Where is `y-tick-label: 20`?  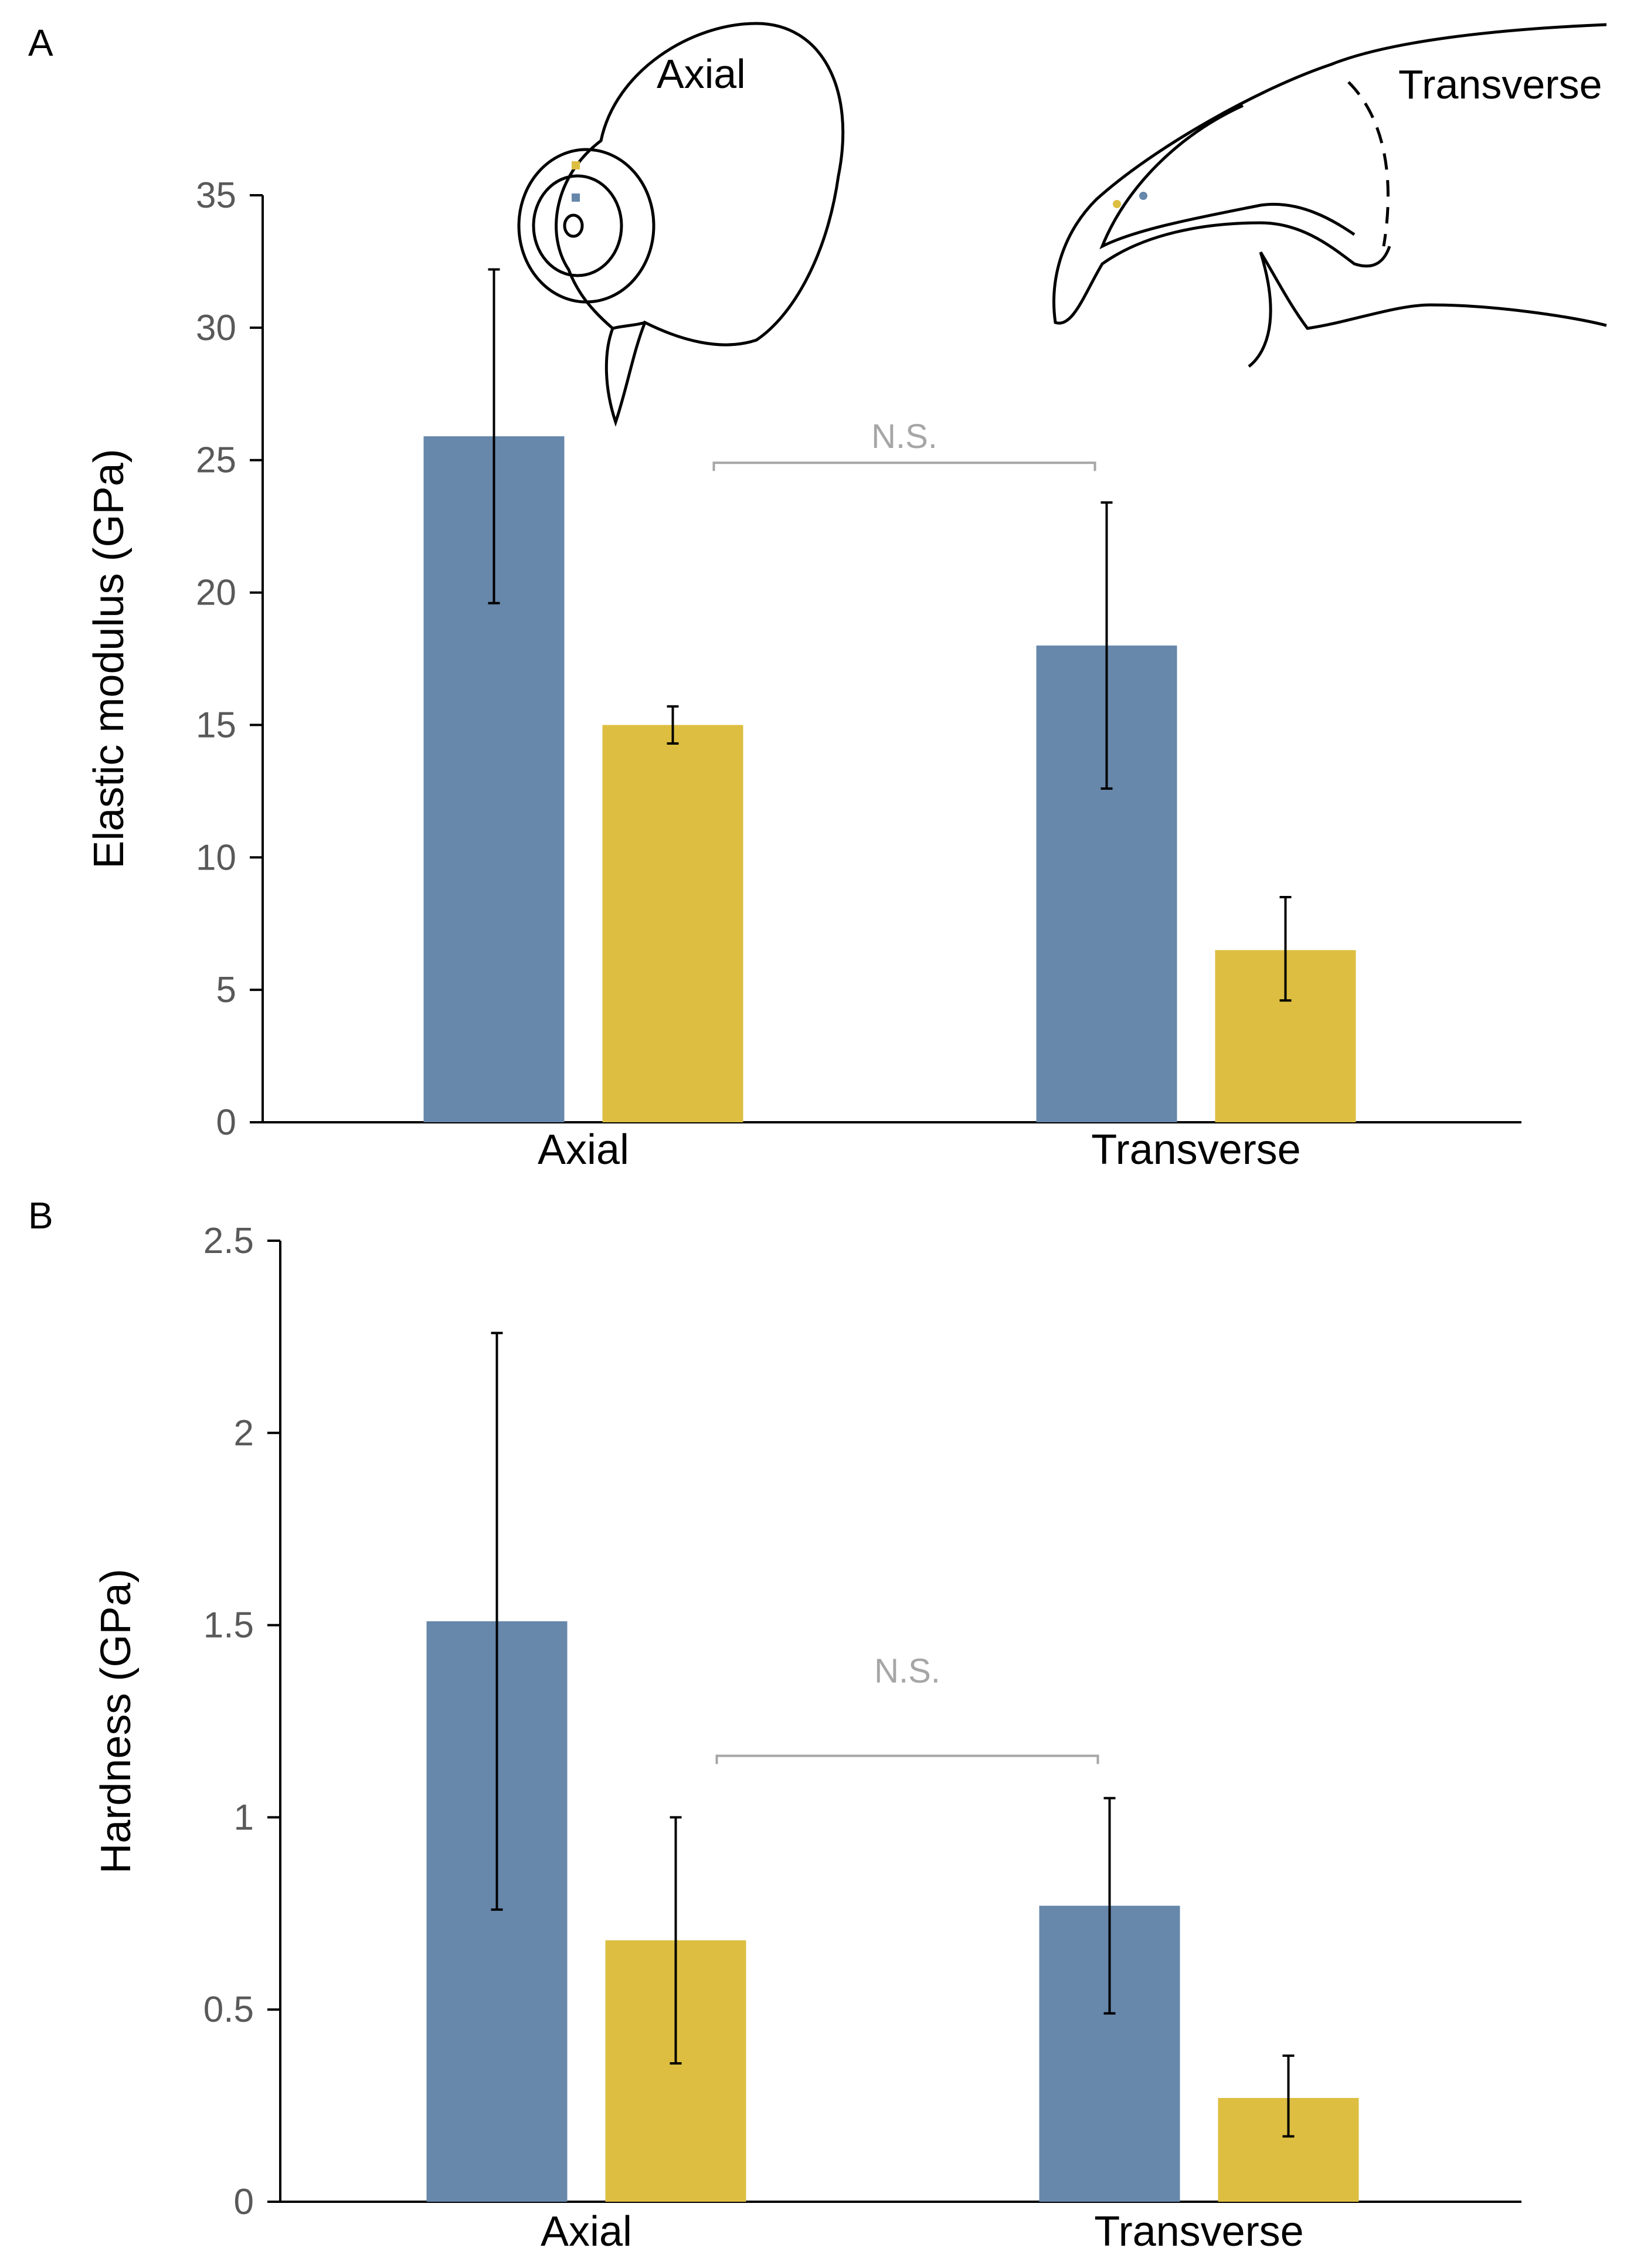 y-tick-label: 20 is located at coordinates (216, 593).